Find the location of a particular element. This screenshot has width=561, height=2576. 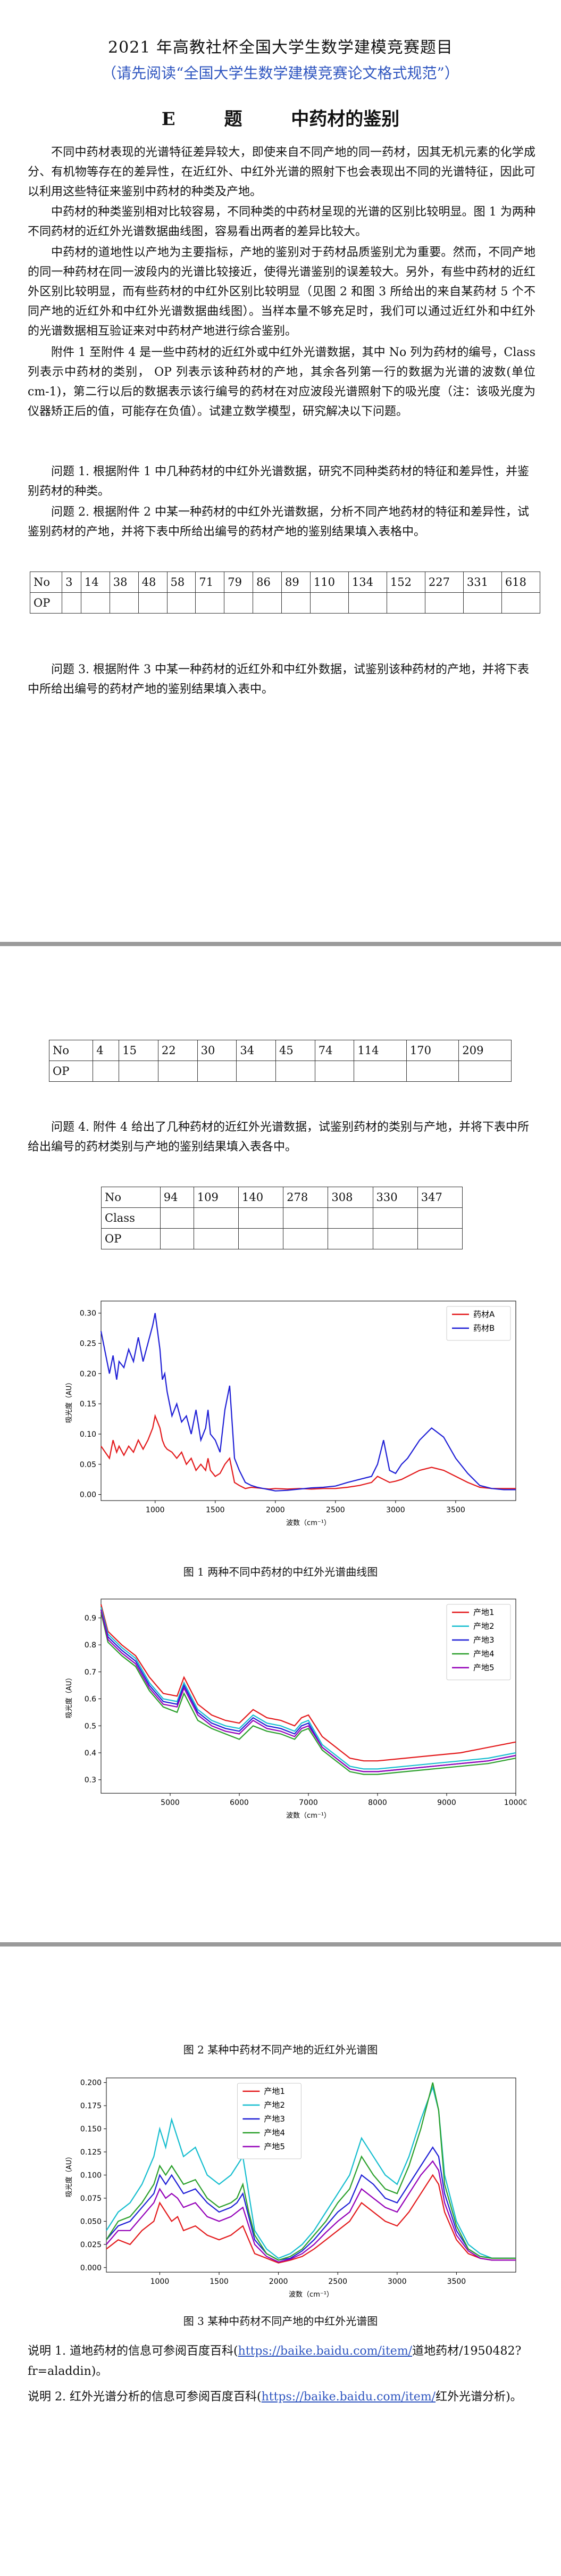

x-tick-label: 10000 is located at coordinates (515, 1803).